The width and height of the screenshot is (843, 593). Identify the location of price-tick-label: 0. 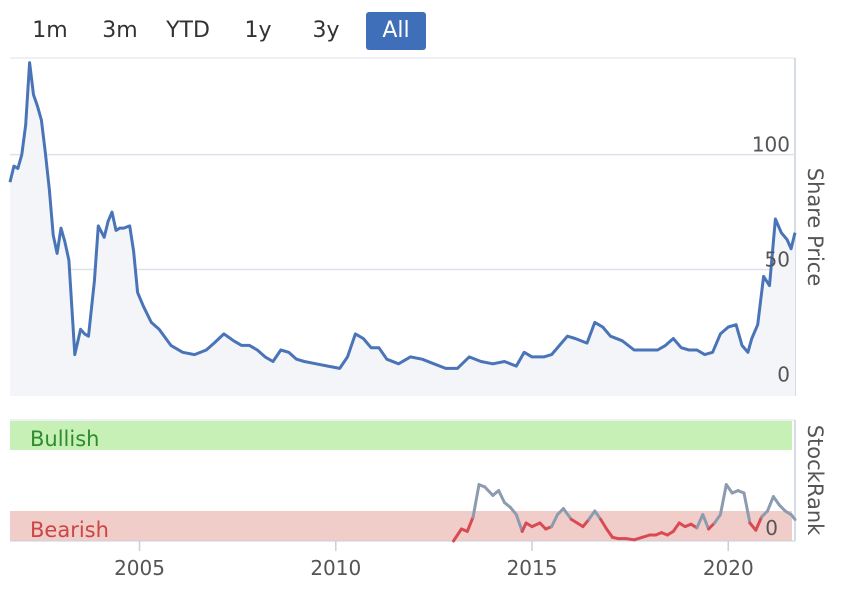
(783, 375).